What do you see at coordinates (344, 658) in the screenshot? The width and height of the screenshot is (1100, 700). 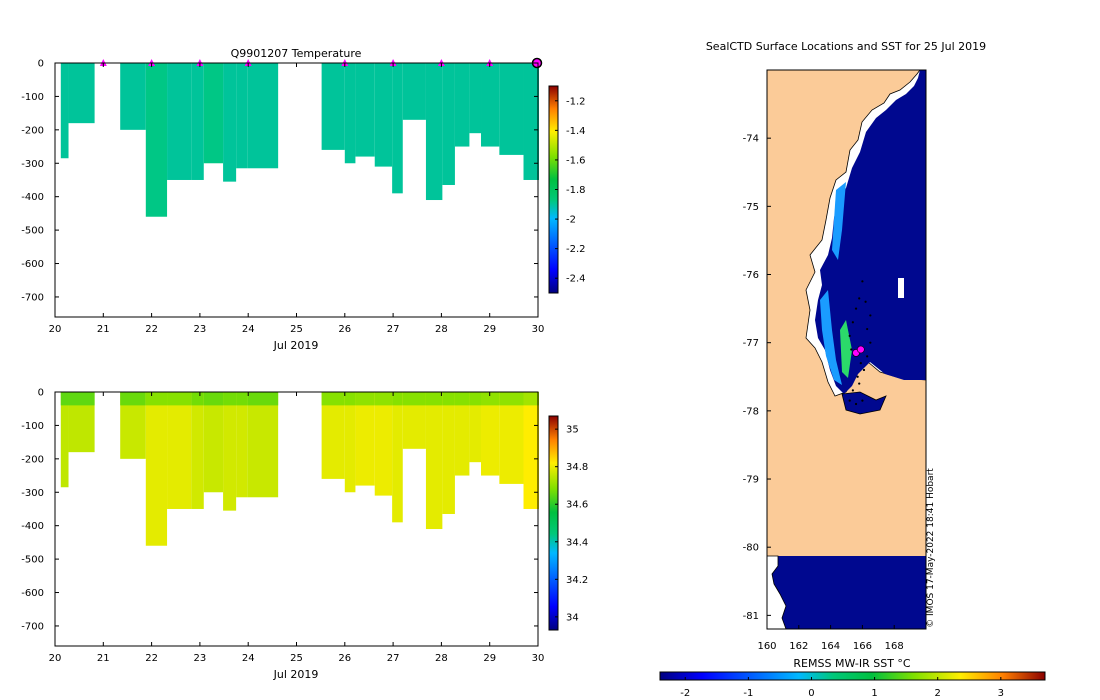 I see `salinity-x-tick-label: 26` at bounding box center [344, 658].